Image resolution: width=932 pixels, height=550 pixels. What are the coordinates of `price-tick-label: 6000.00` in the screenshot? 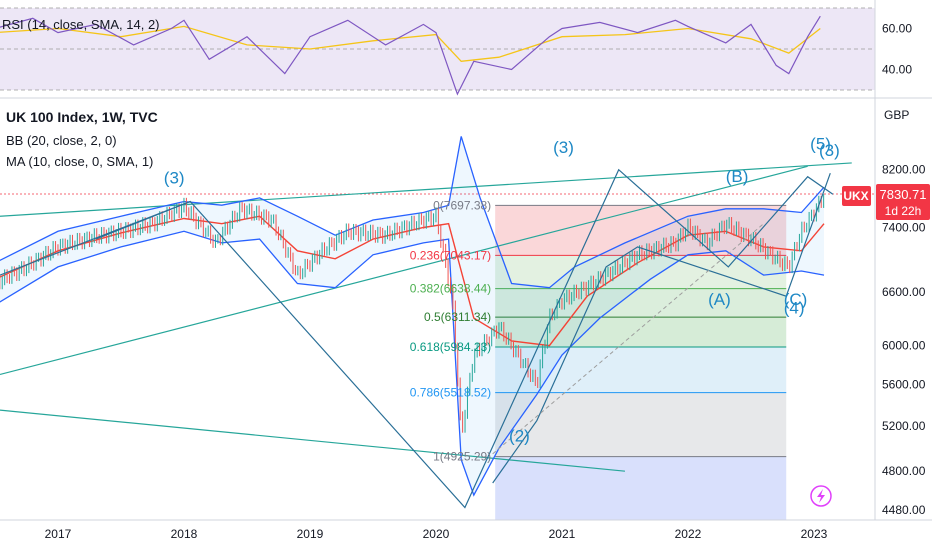 It's located at (904, 346).